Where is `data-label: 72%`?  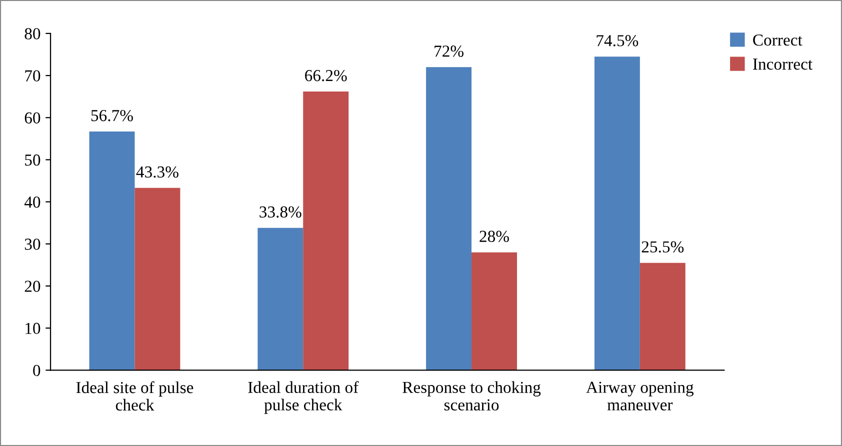
data-label: 72% is located at coordinates (449, 51).